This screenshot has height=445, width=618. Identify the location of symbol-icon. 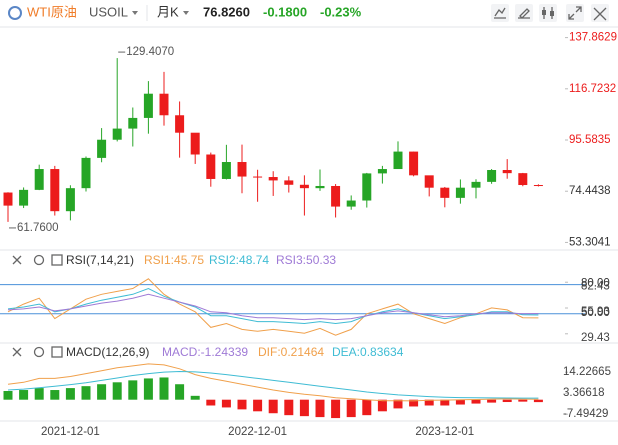
(15, 13).